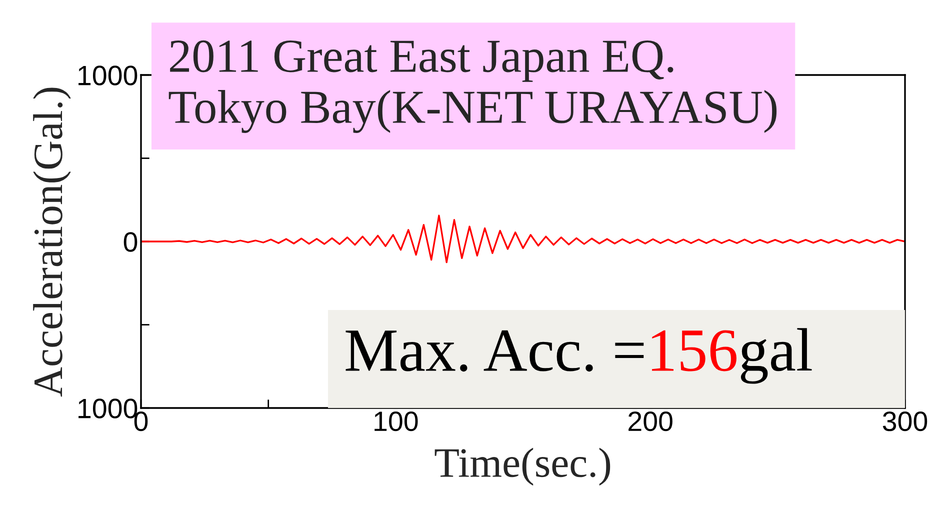 The image size is (933, 509). Describe the element at coordinates (650, 422) in the screenshot. I see `x-tick-label: 200` at that location.